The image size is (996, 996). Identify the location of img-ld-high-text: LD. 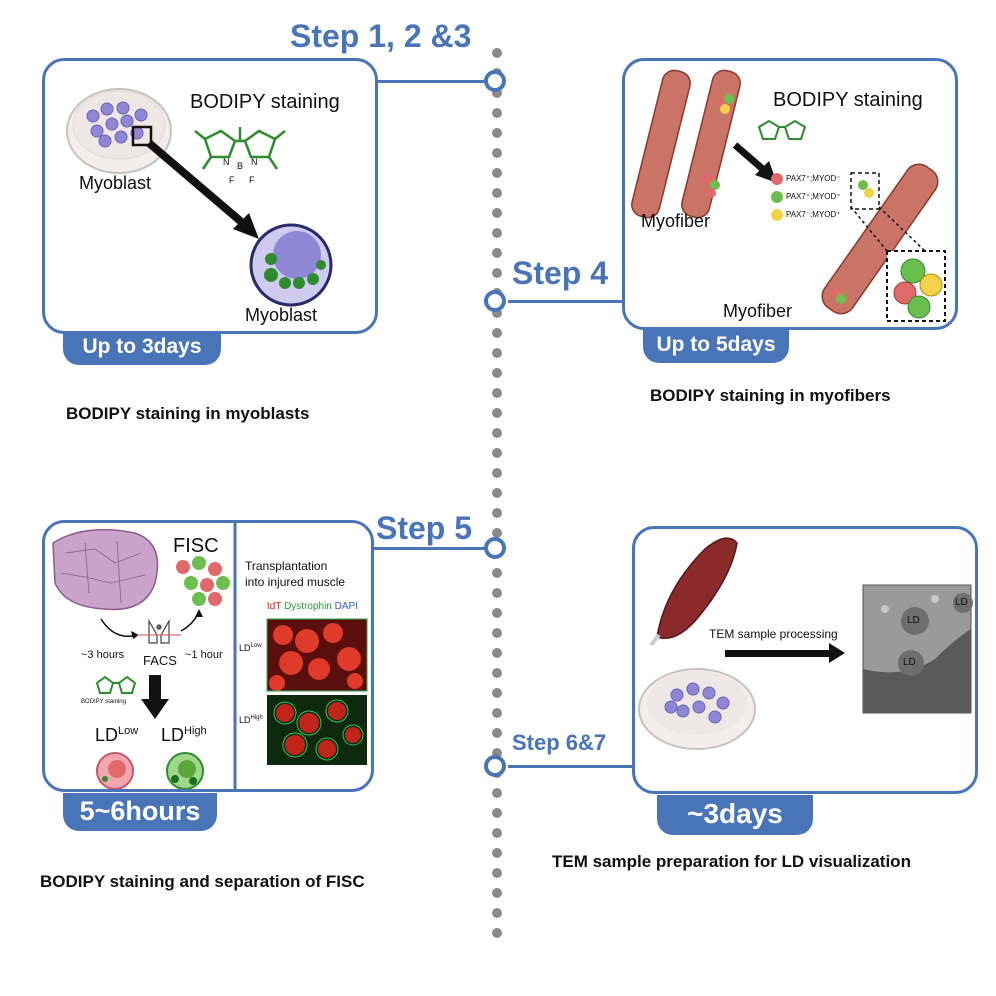
(245, 720).